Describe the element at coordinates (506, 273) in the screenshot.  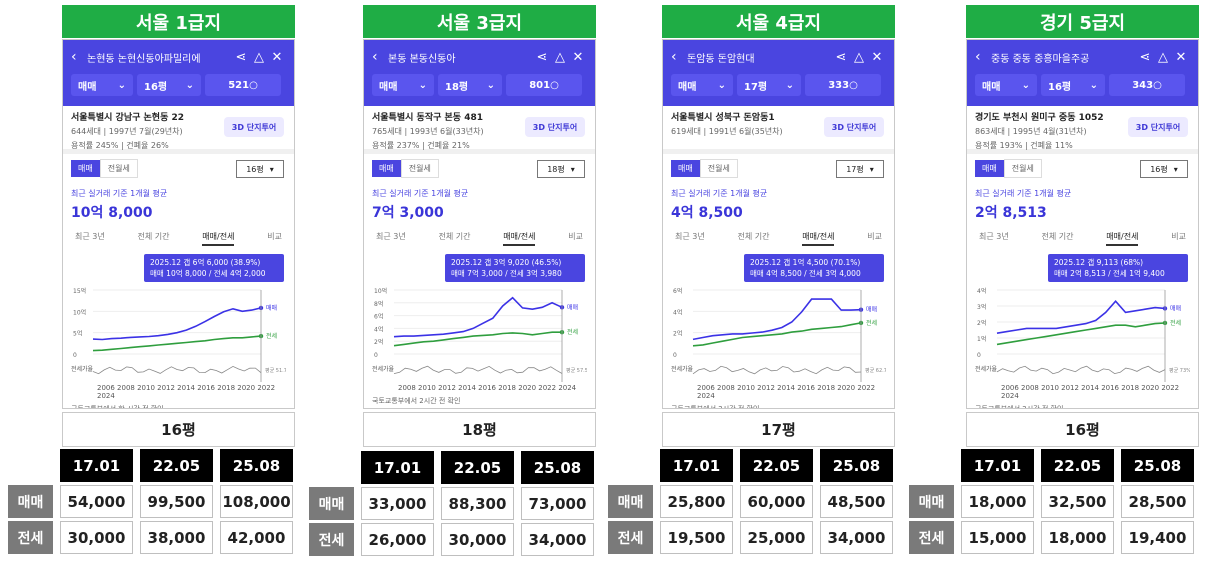
I see `tooltip-prices: 매매 7억 3,000 / 전세 3억 3,980` at that location.